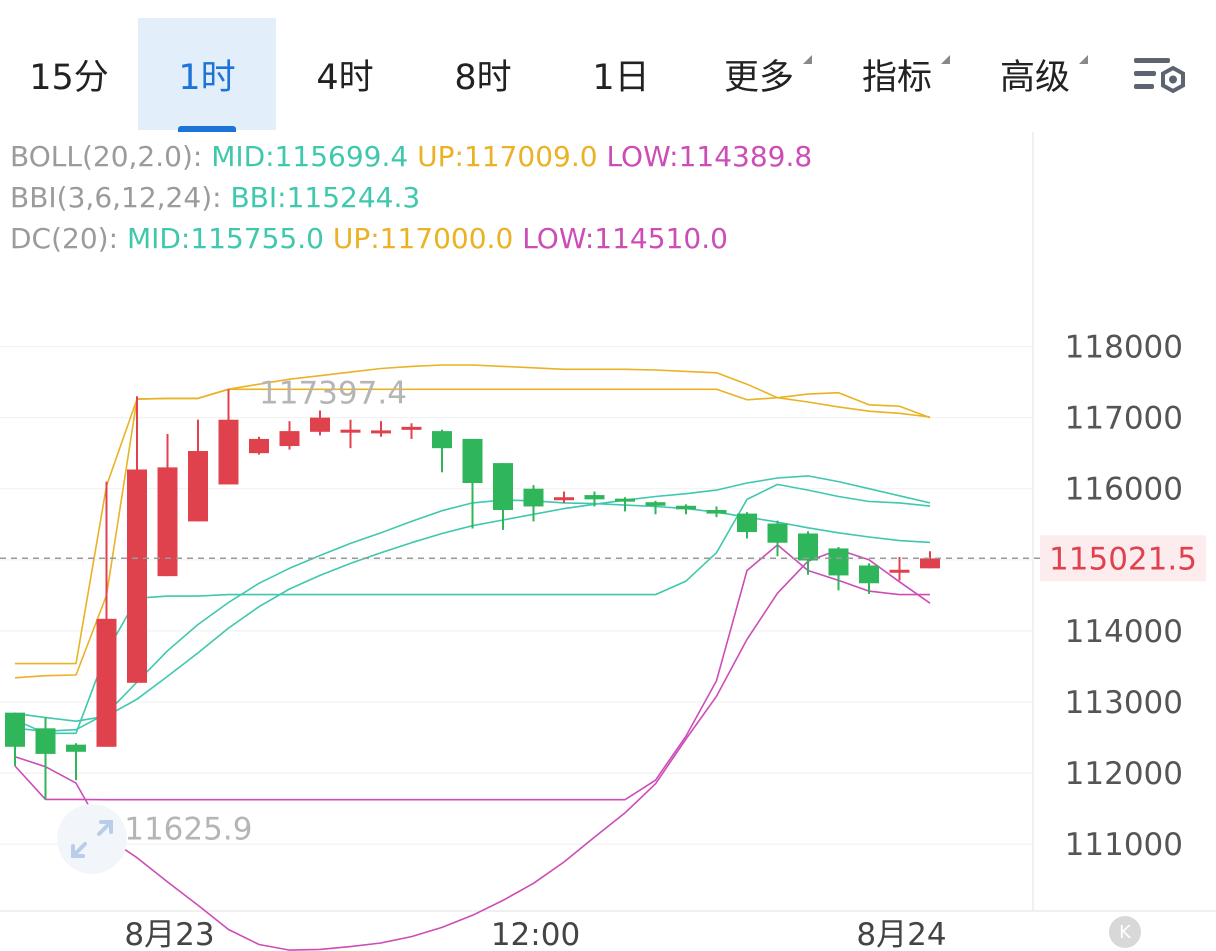  Describe the element at coordinates (310, 156) in the screenshot. I see `boll-mid: MID:115699.4` at that location.